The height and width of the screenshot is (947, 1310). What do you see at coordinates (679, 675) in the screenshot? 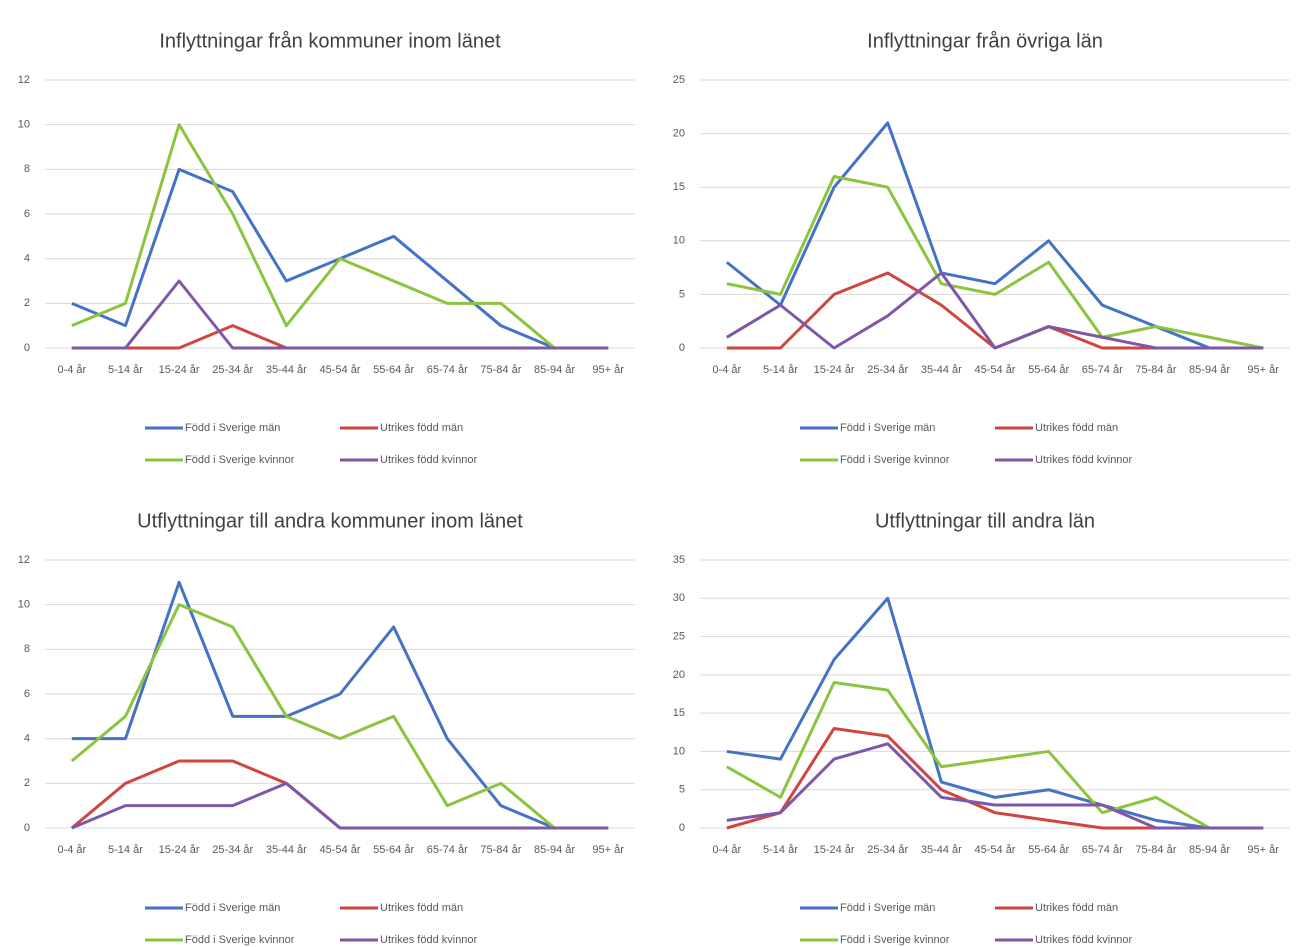
I see `y-tick-label: 20` at bounding box center [679, 675].